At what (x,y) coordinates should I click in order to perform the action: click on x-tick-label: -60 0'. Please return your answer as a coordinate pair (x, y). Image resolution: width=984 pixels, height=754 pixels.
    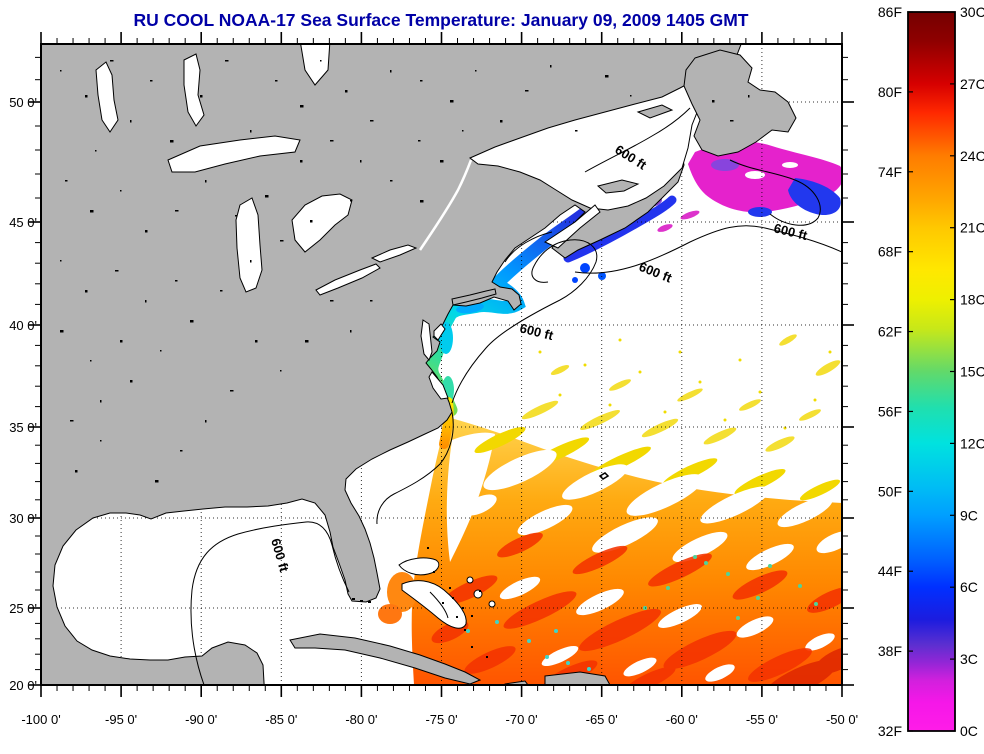
    Looking at the image, I should click on (682, 719).